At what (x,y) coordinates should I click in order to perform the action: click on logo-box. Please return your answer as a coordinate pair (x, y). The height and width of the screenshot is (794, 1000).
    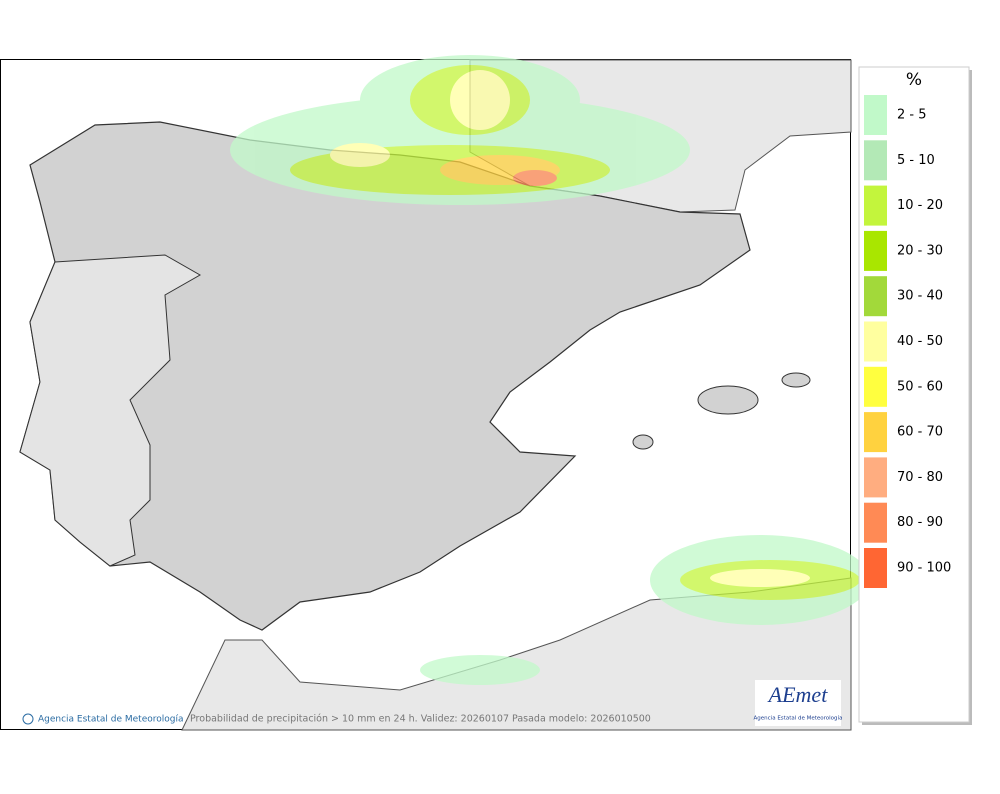
    Looking at the image, I should click on (798, 703).